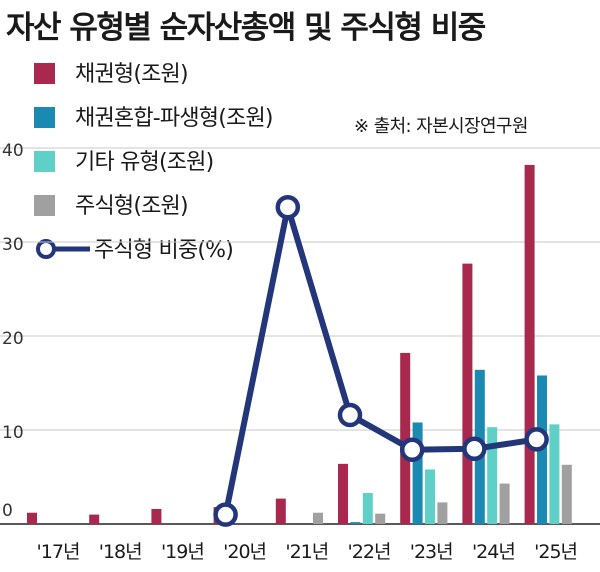 Image resolution: width=600 pixels, height=572 pixels. Describe the element at coordinates (13, 245) in the screenshot. I see `y-tick-label: 30` at that location.